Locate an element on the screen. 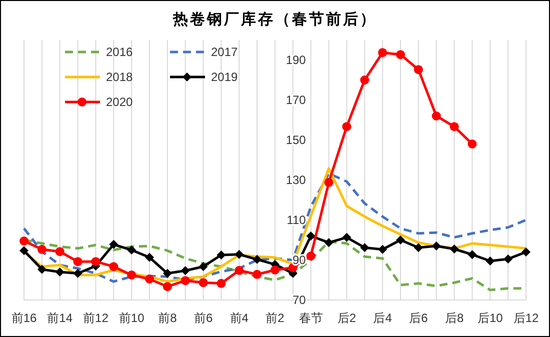 This screenshot has width=550, height=337. x-tick-label: 前10 is located at coordinates (131, 318).